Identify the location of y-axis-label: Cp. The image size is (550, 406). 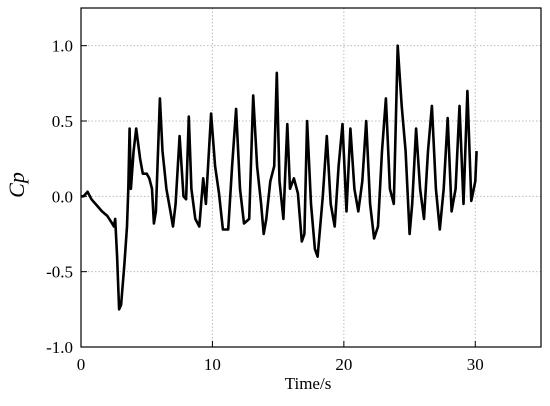
(16, 185).